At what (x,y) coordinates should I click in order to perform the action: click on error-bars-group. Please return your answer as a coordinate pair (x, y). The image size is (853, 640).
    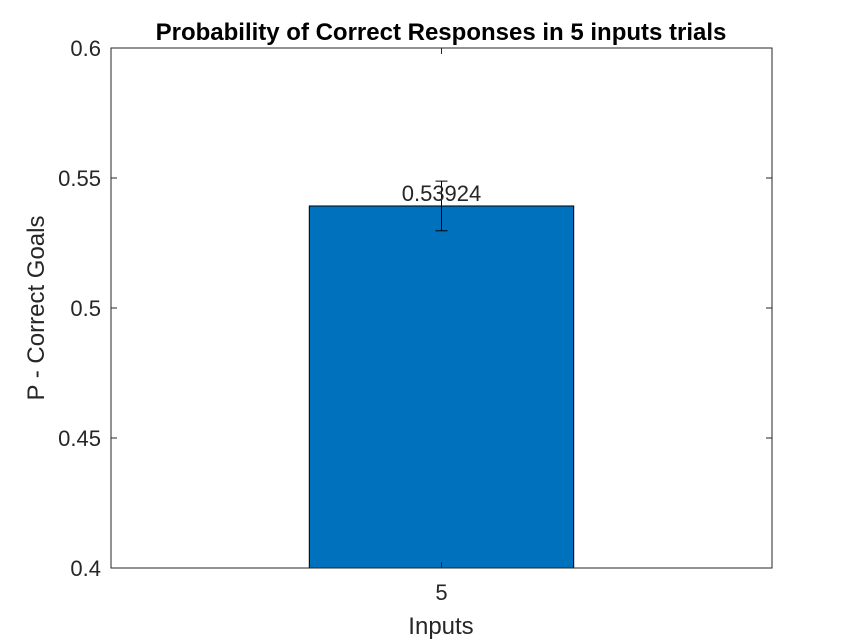
    Looking at the image, I should click on (441, 206).